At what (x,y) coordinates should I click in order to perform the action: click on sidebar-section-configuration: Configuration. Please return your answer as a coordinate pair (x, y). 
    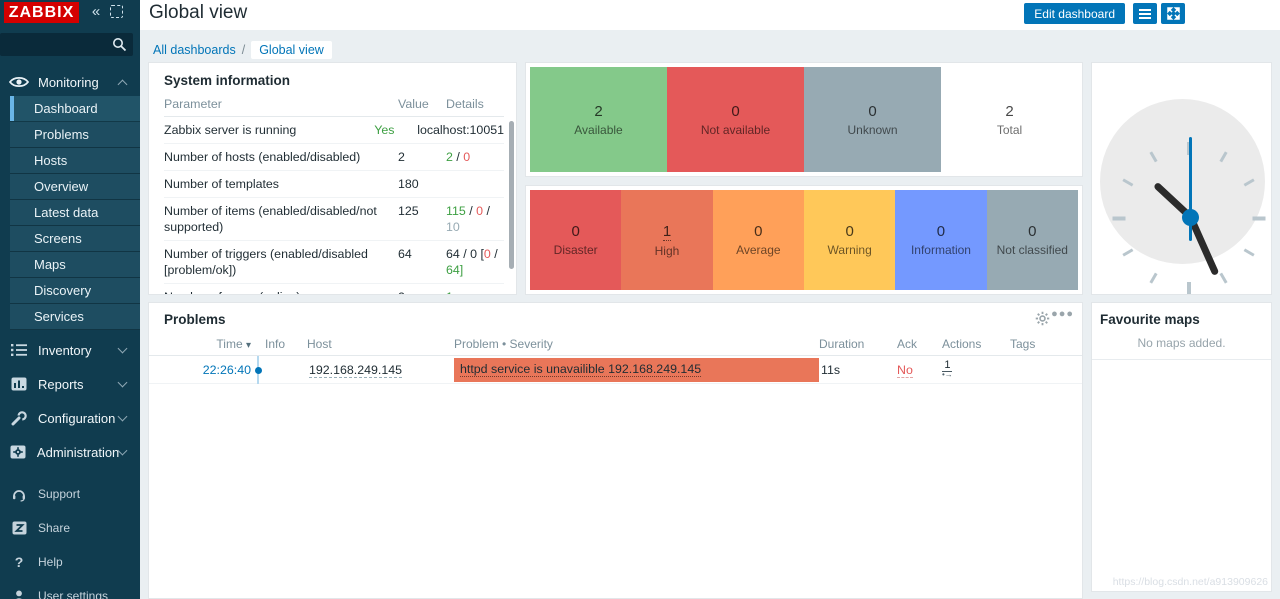
    Looking at the image, I should click on (70, 418).